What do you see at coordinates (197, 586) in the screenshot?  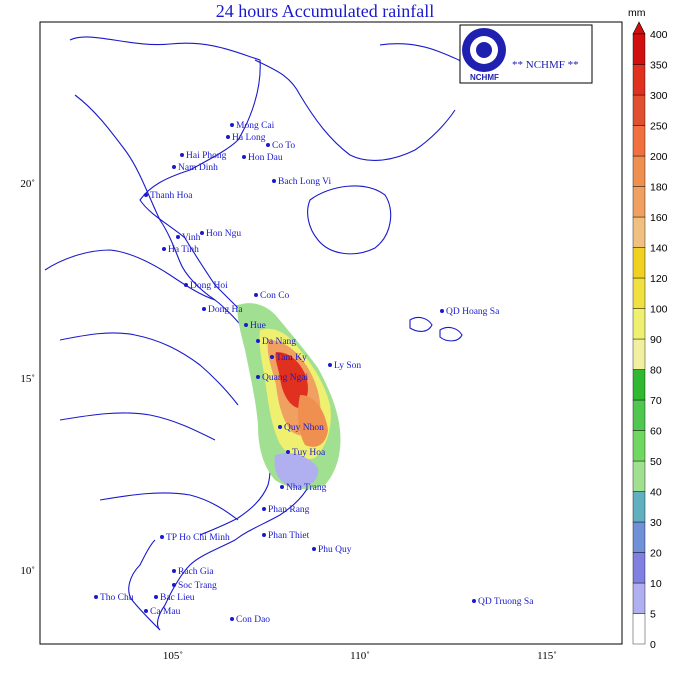 I see `place-label: Soc Trang` at bounding box center [197, 586].